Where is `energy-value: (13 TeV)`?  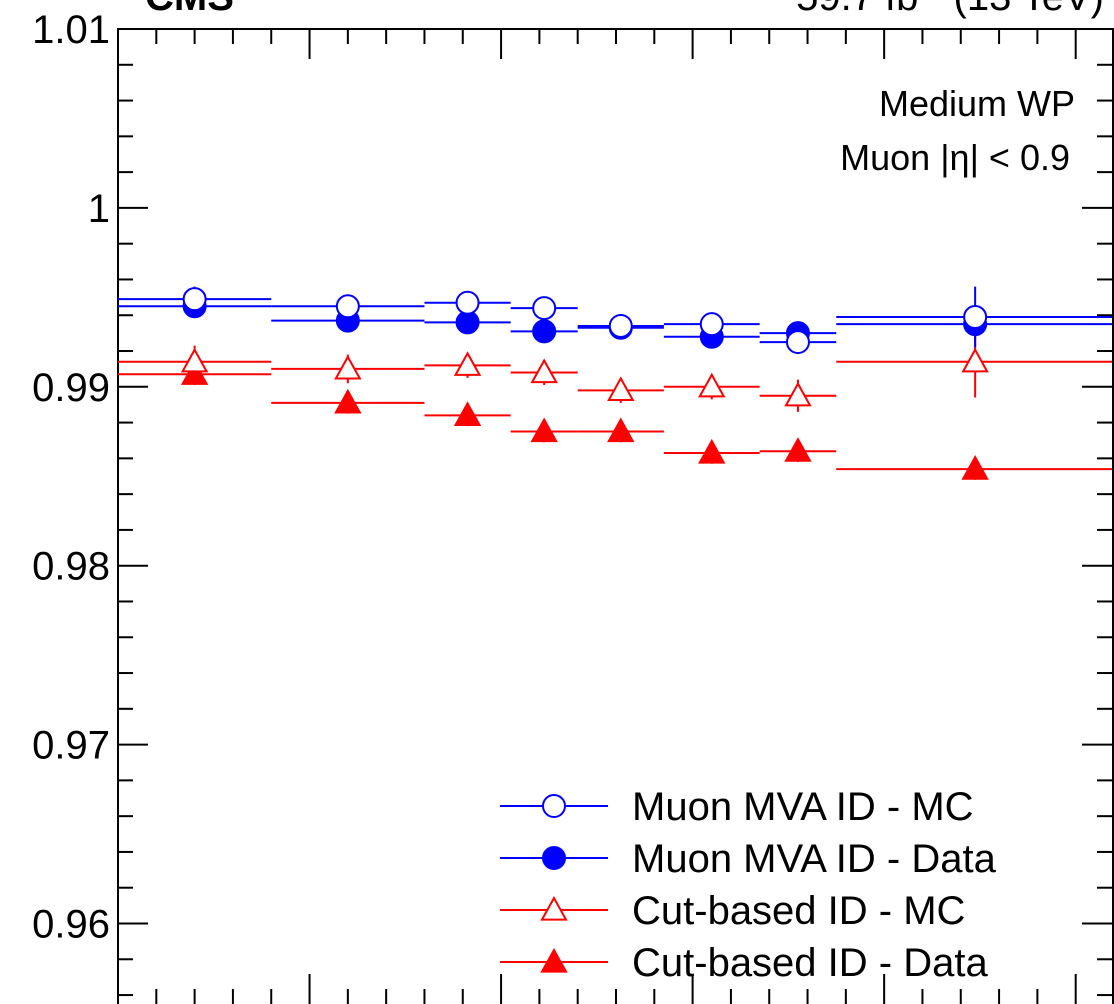
energy-value: (13 TeV) is located at coordinates (1023, 9).